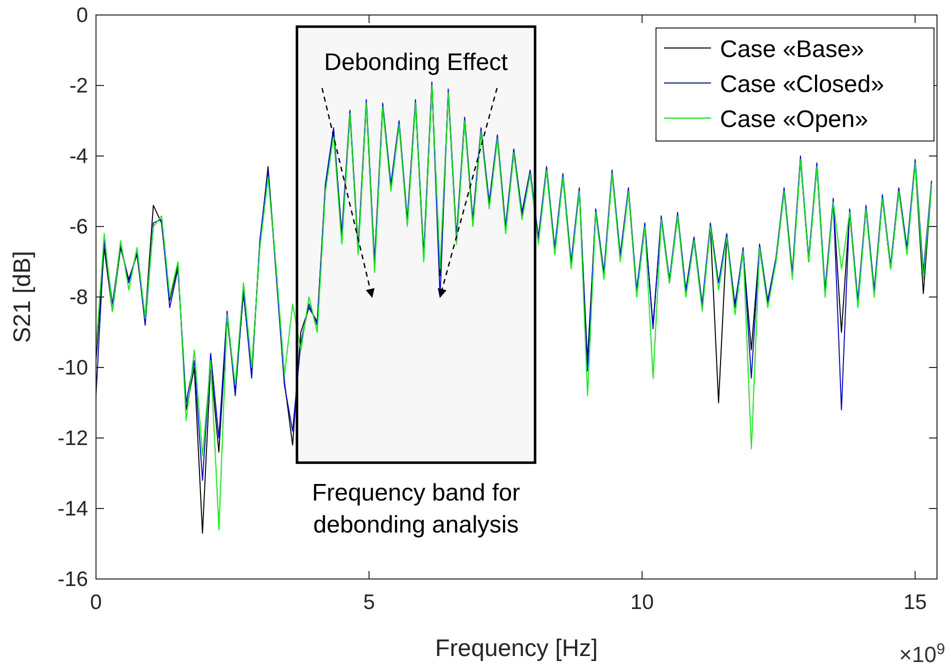 This screenshot has height=666, width=951. Describe the element at coordinates (915, 602) in the screenshot. I see `x-tick-label: 15` at that location.